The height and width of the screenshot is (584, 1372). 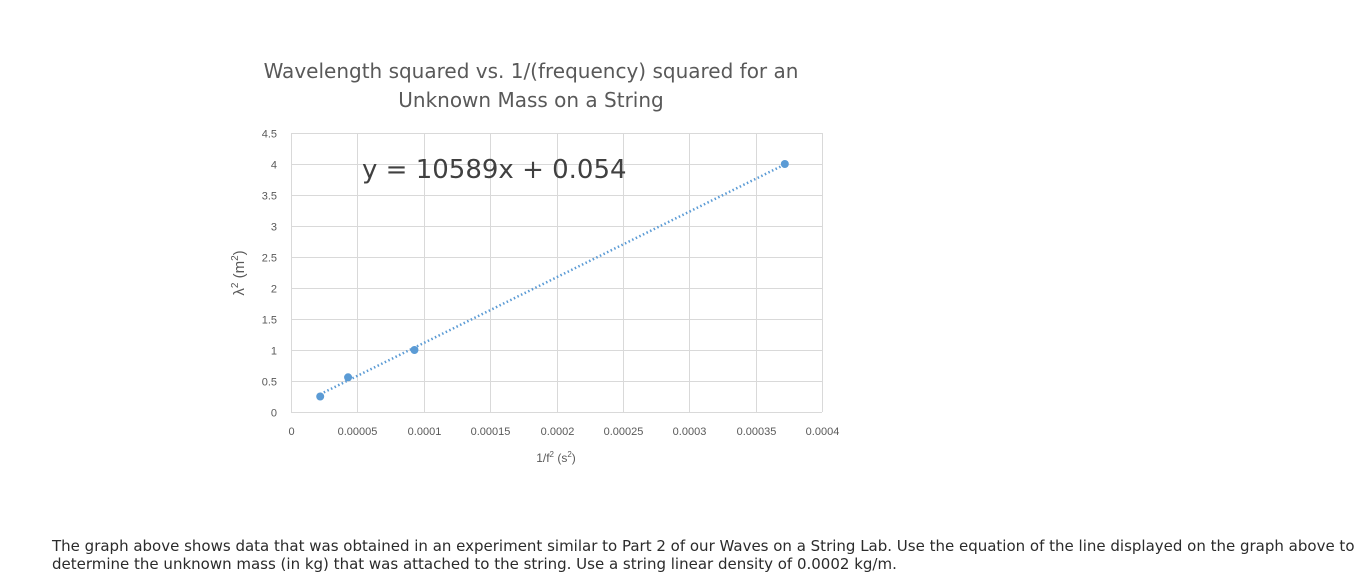 What do you see at coordinates (274, 228) in the screenshot?
I see `y-tick-label: 3` at bounding box center [274, 228].